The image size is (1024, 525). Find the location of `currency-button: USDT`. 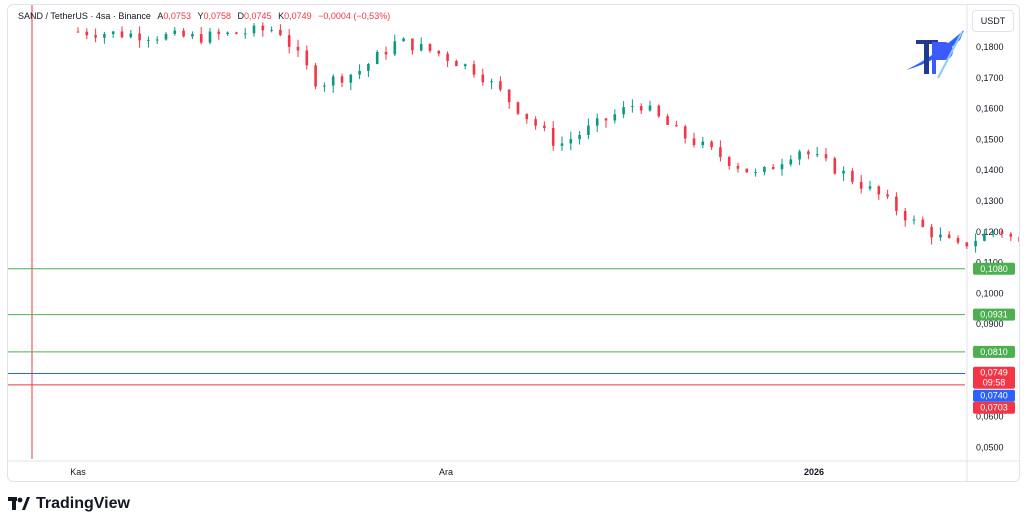

currency-button: USDT is located at coordinates (993, 21).